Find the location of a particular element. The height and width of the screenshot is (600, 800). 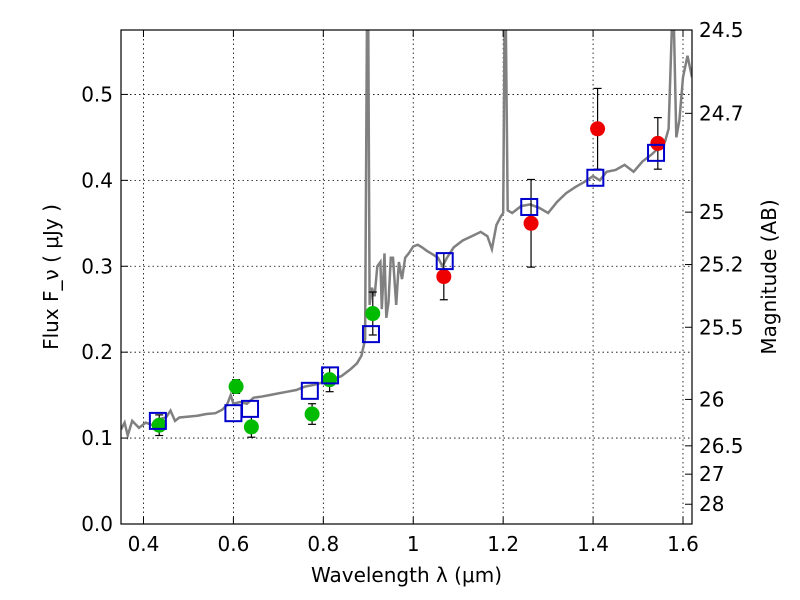

y-right-tick-label: 24.7 is located at coordinates (721, 113).